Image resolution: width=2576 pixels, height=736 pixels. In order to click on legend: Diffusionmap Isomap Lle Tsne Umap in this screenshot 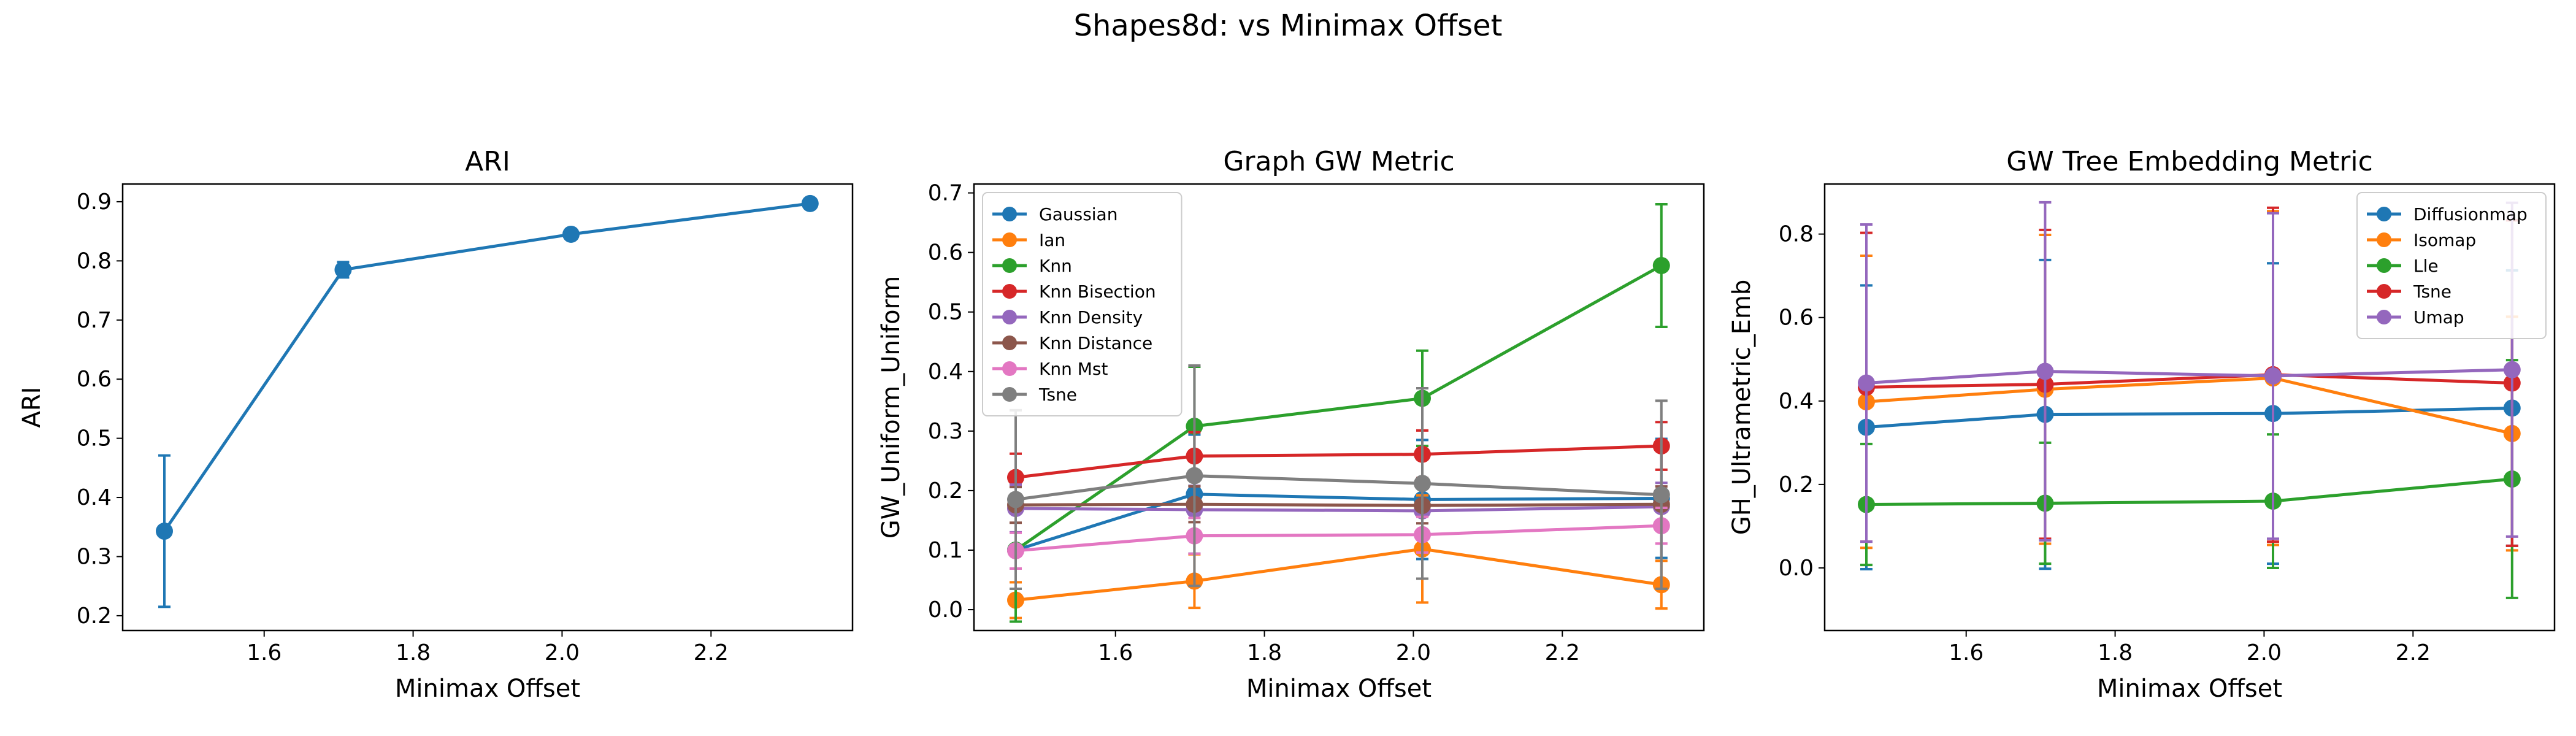, I will do `click(2451, 265)`.